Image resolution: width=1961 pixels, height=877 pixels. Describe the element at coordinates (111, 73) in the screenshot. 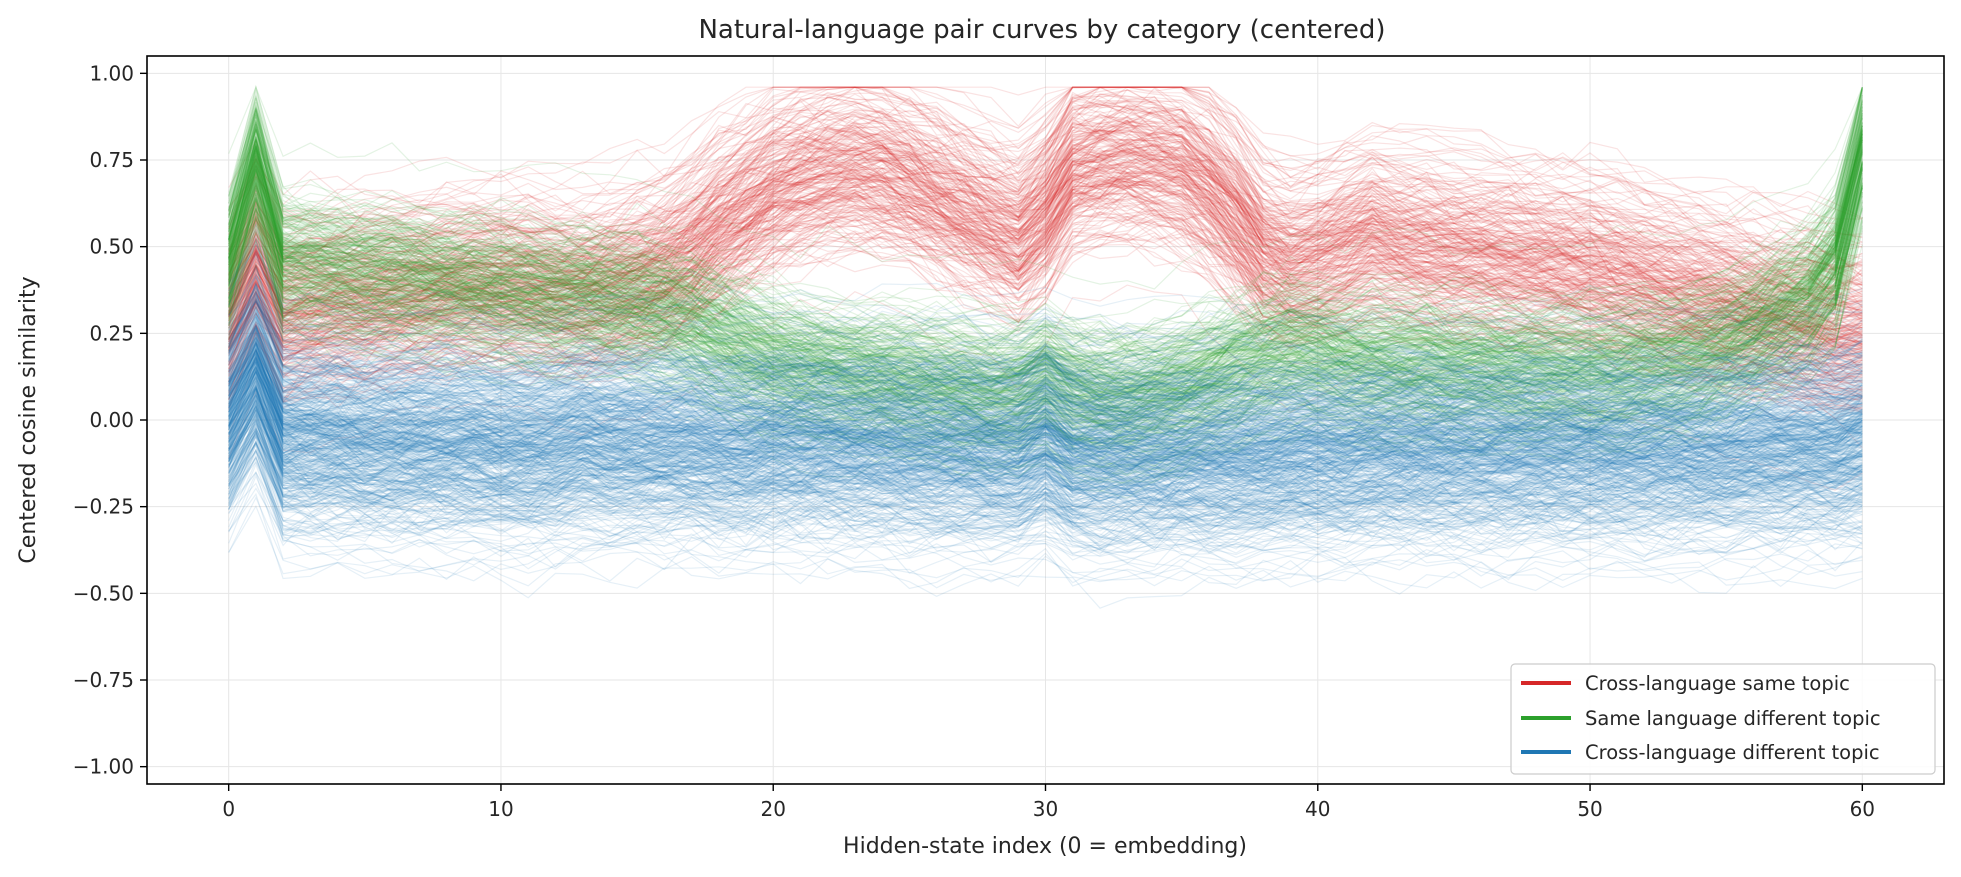

I see `y-tick-label: 1.00` at that location.